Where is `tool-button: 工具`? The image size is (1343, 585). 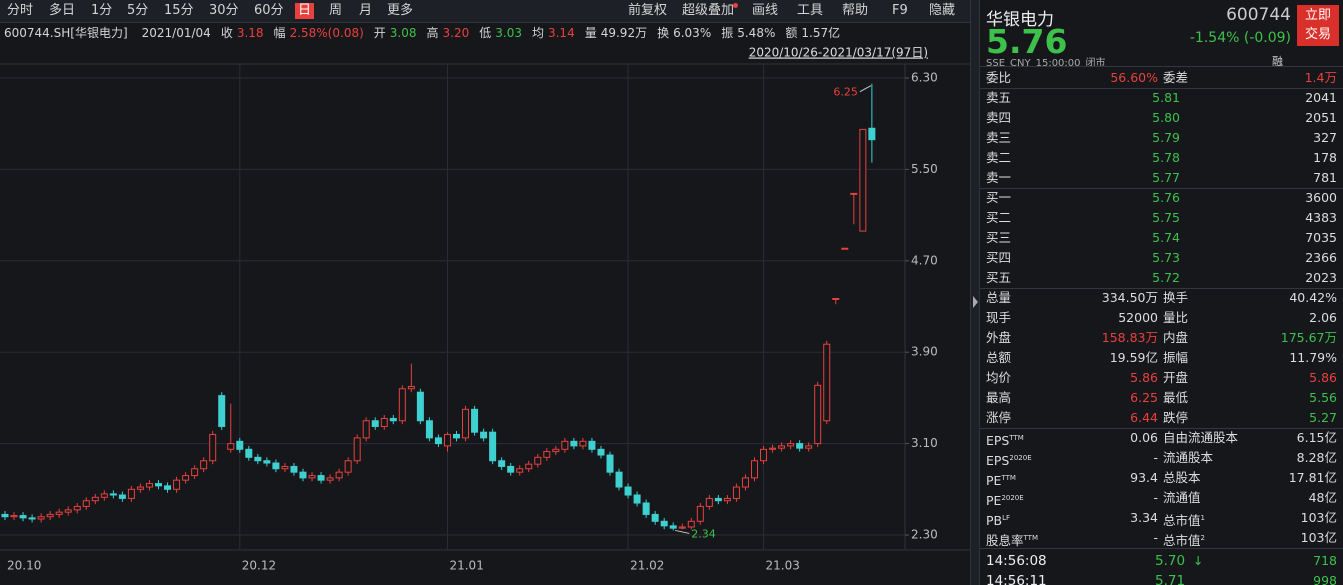 tool-button: 工具 is located at coordinates (810, 10).